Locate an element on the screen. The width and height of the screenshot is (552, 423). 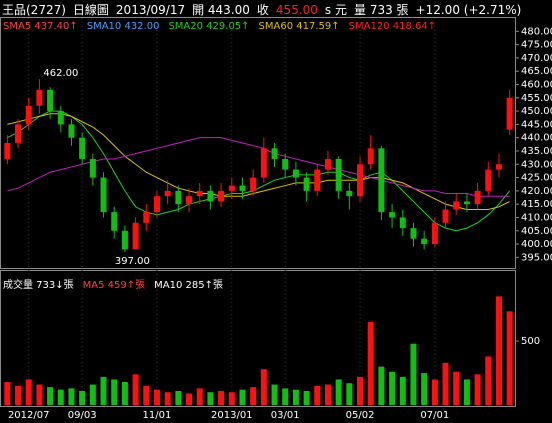
legend-entry: SMA120 418.64↑ is located at coordinates (392, 26).